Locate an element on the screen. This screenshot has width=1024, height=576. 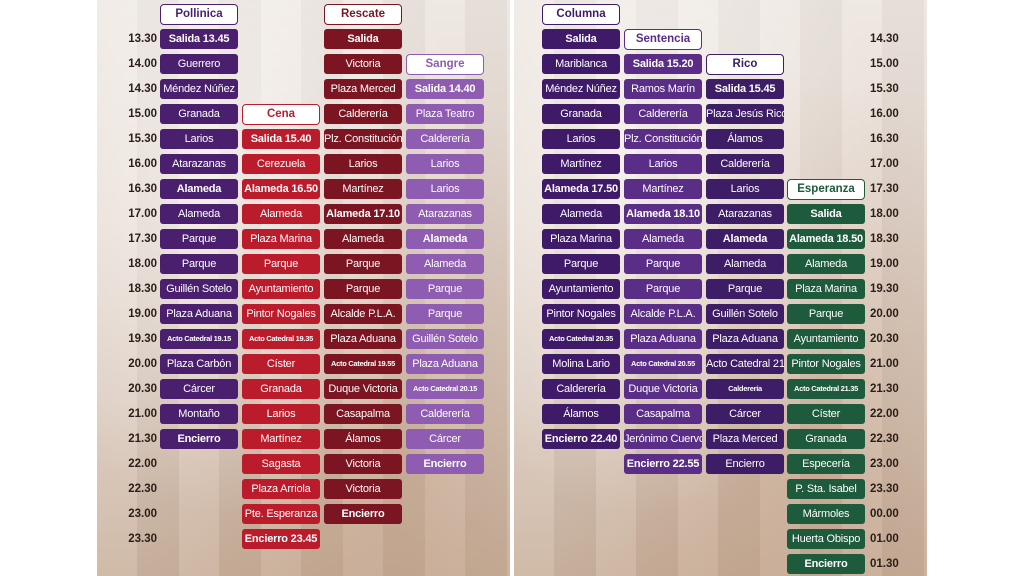
route-cell: Salida 15.45 is located at coordinates (745, 89).